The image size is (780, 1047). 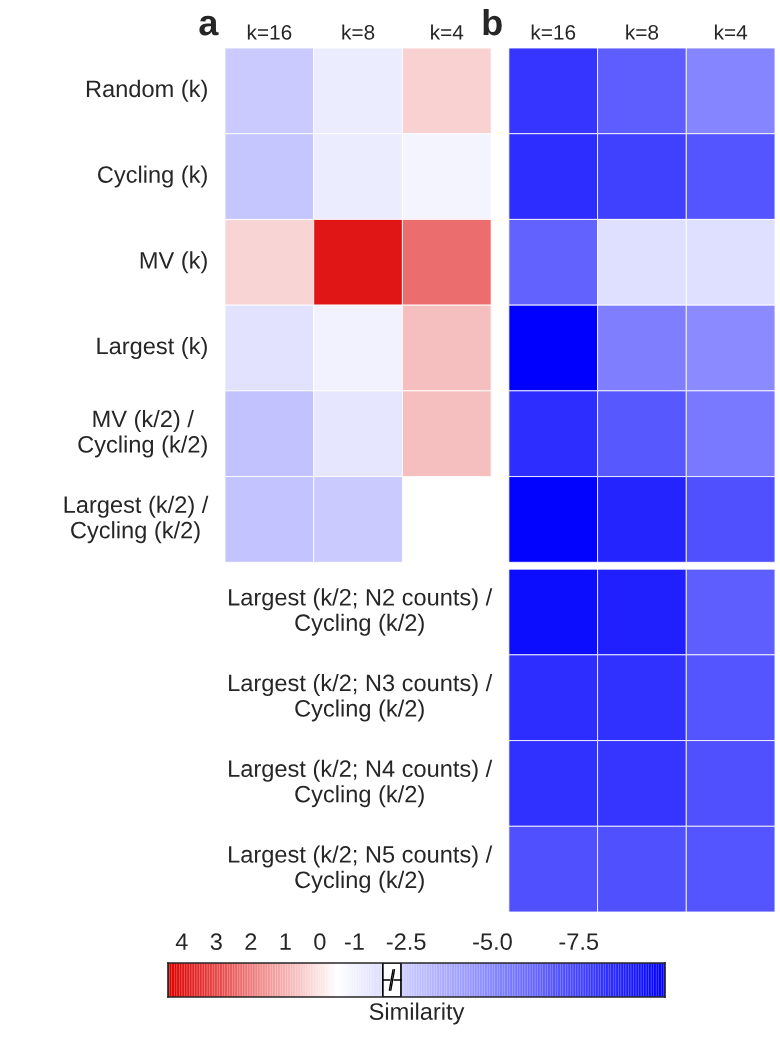 I want to click on y-tick-label: Largest (k/2; N2 counts) / Cycling (k/2), so click(x=361, y=612).